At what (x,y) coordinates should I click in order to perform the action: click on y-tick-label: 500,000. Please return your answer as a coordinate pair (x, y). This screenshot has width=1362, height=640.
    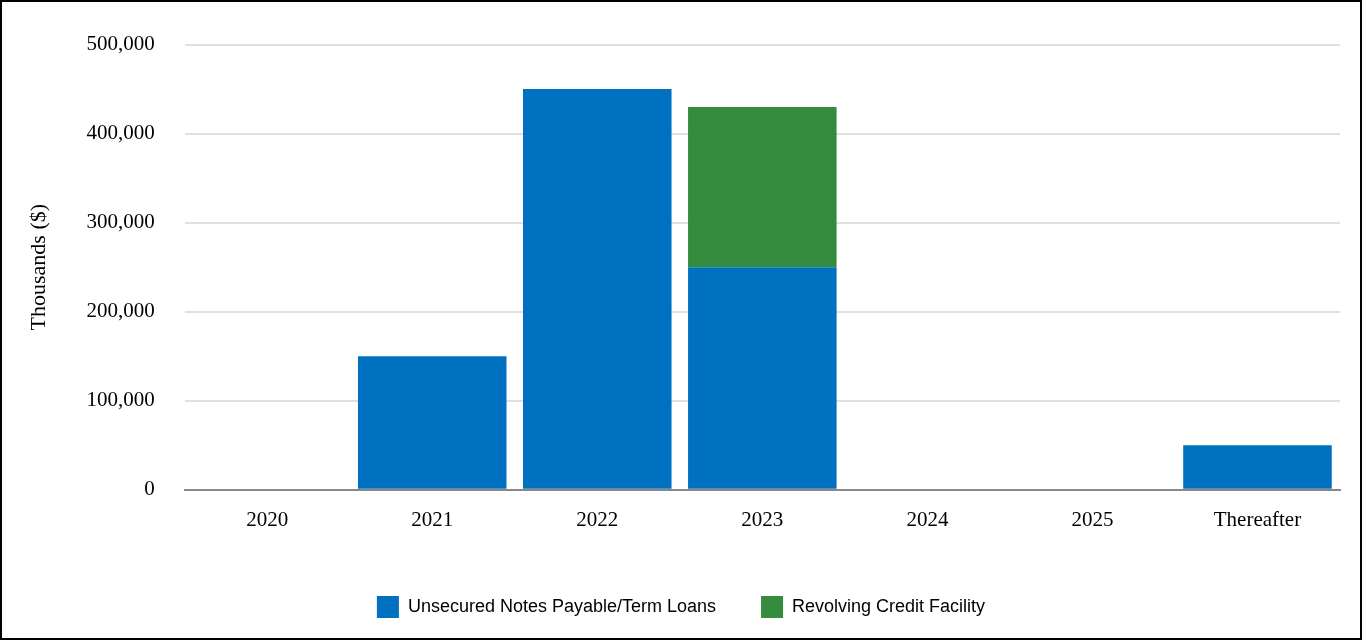
    Looking at the image, I should click on (120, 43).